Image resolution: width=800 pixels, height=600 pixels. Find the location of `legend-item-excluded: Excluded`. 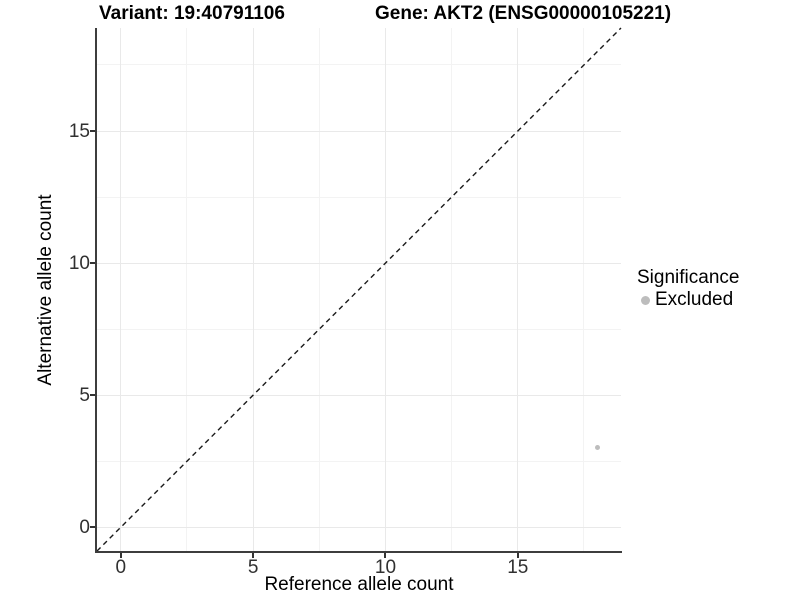

legend-item-excluded: Excluded is located at coordinates (688, 300).